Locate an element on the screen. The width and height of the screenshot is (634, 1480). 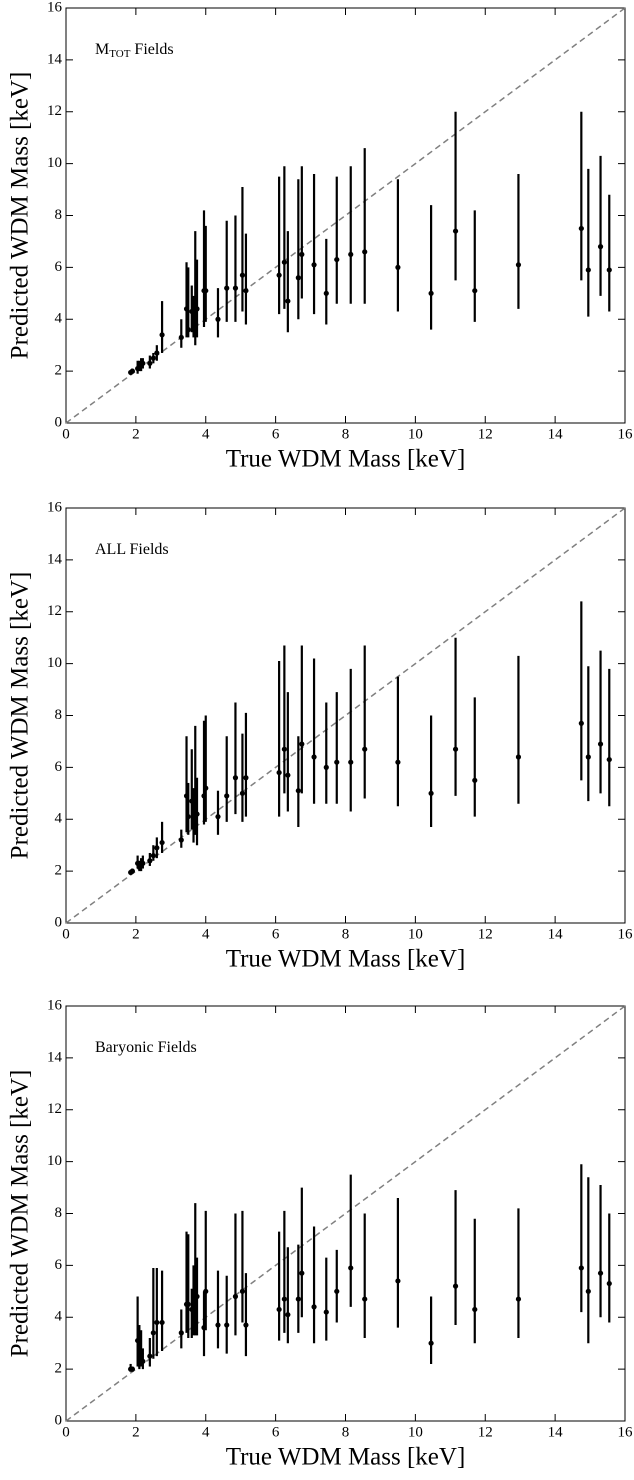
annotation-part: Fields is located at coordinates (151, 49).